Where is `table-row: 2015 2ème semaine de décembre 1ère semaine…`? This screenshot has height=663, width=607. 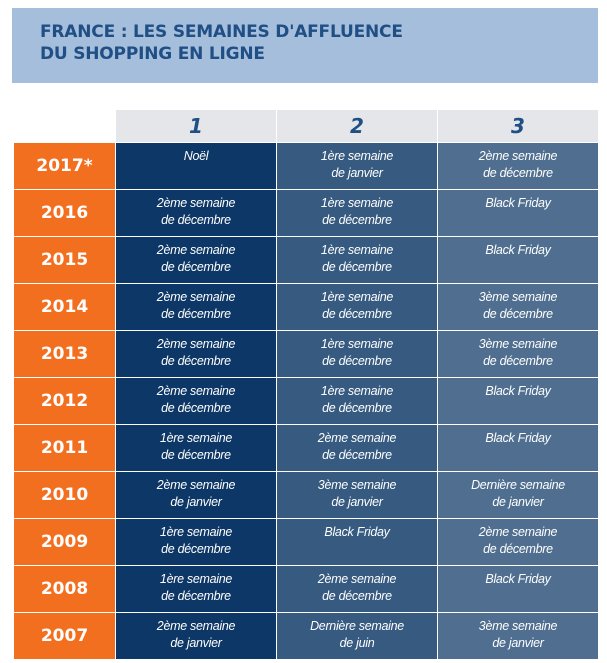 table-row: 2015 2ème semaine de décembre 1ère semaine… is located at coordinates (306, 259).